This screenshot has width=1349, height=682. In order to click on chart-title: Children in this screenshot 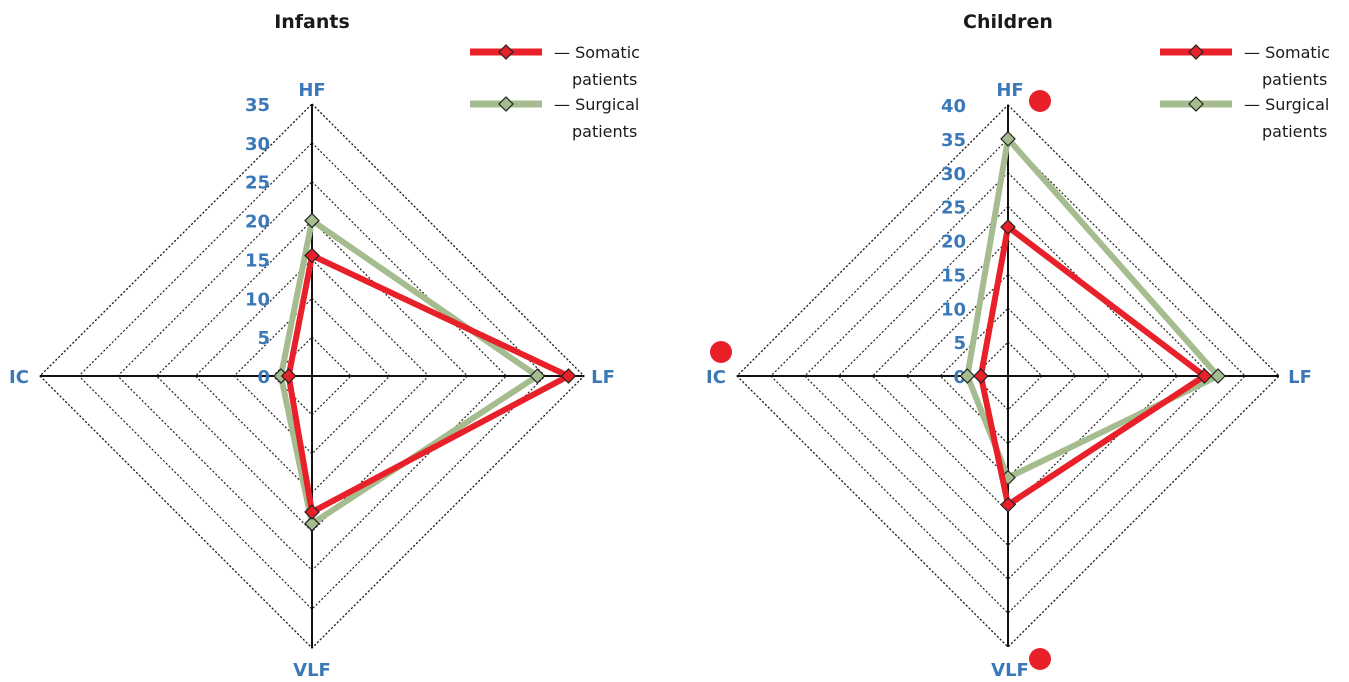, I will do `click(1008, 22)`.